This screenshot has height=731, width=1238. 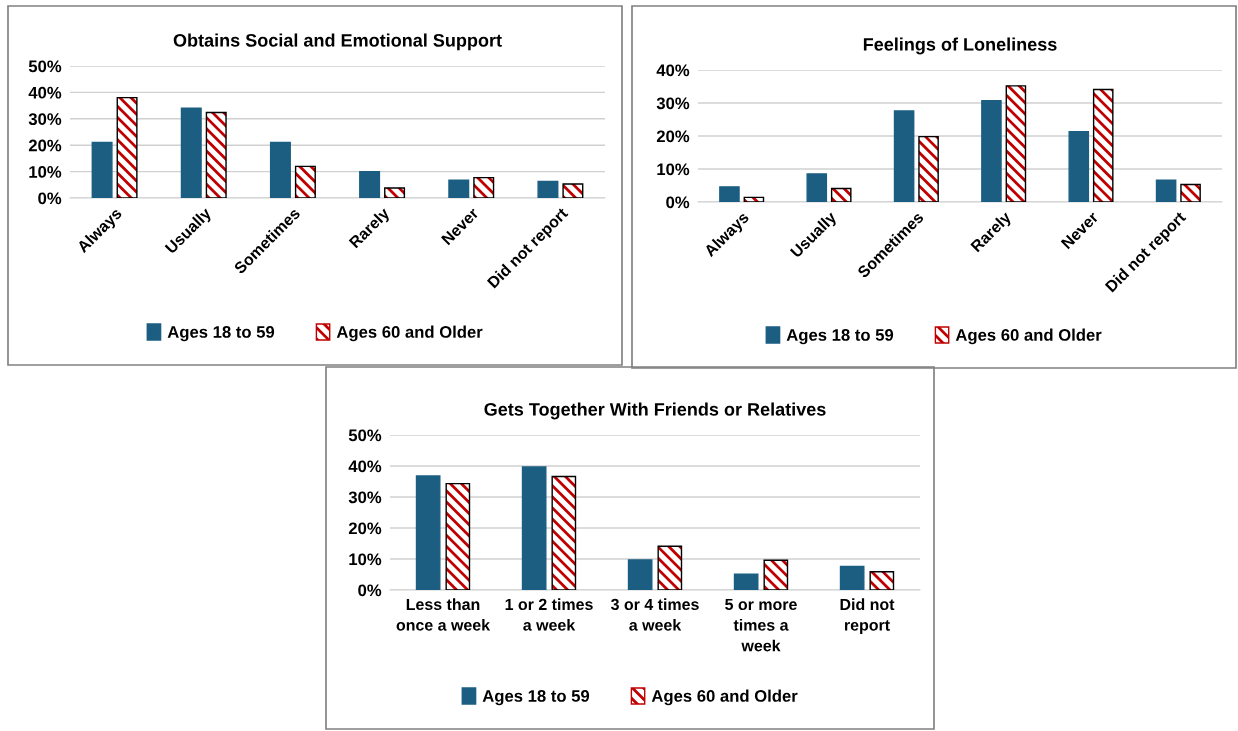 I want to click on x-tick-label: Less than once a week, so click(x=443, y=614).